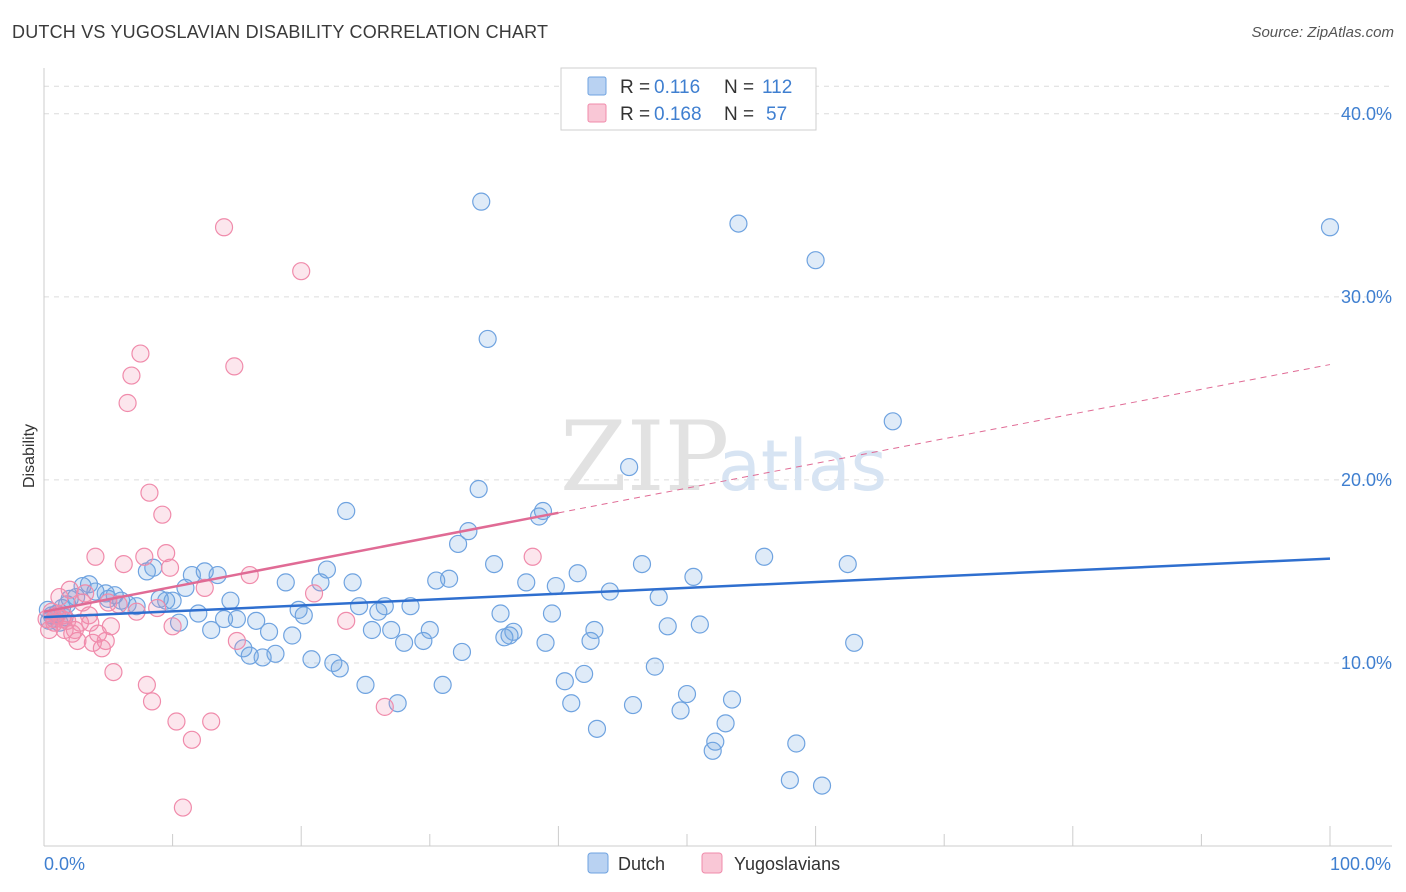 The image size is (1406, 892). What do you see at coordinates (687, 836) in the screenshot?
I see `x-ticks` at bounding box center [687, 836].